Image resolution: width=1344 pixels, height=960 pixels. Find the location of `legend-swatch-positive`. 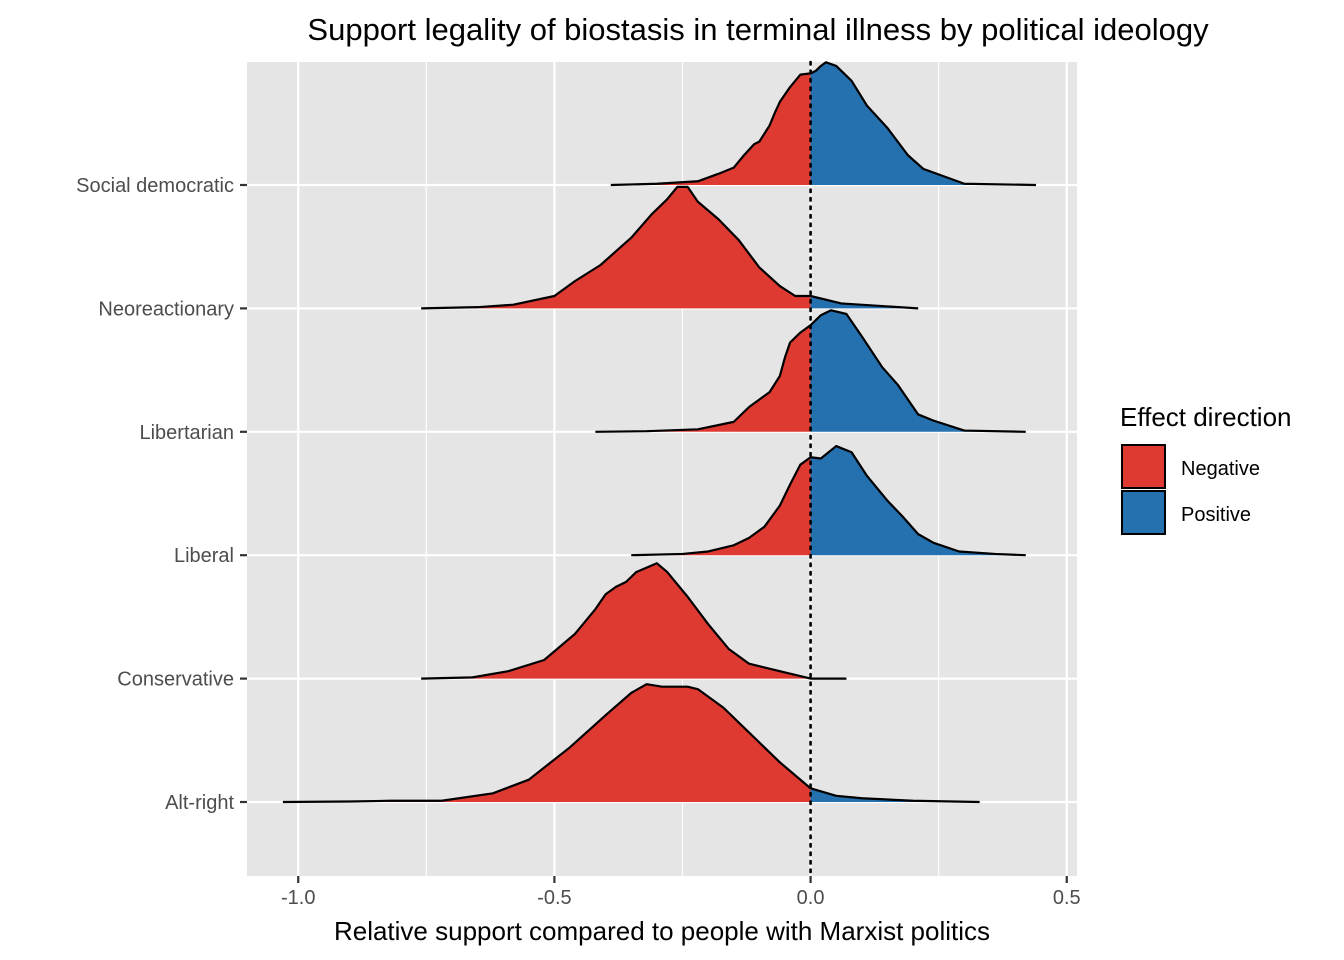

legend-swatch-positive is located at coordinates (1143, 512).